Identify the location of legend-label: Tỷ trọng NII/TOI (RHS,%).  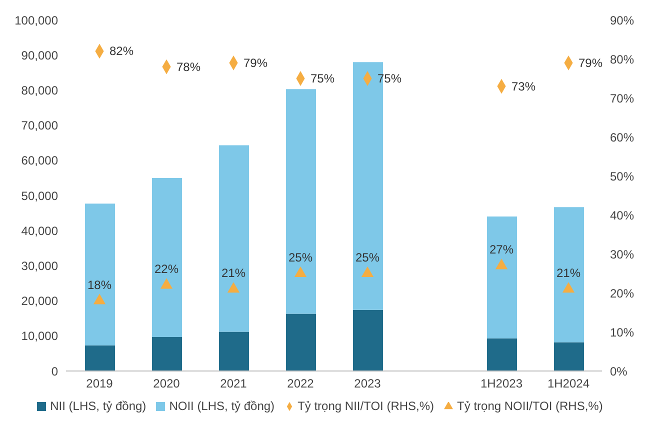
(366, 406).